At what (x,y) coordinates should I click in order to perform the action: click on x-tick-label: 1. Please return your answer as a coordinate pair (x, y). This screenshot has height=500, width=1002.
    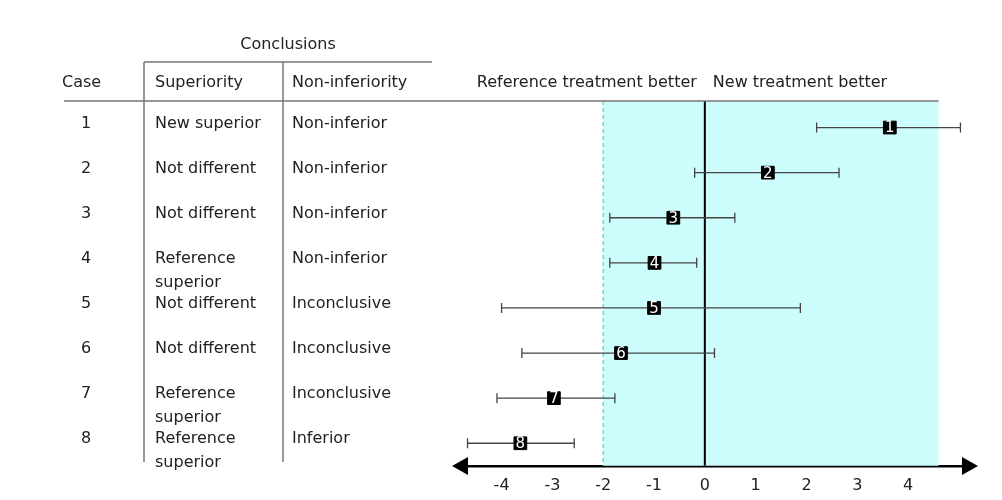
    Looking at the image, I should click on (755, 484).